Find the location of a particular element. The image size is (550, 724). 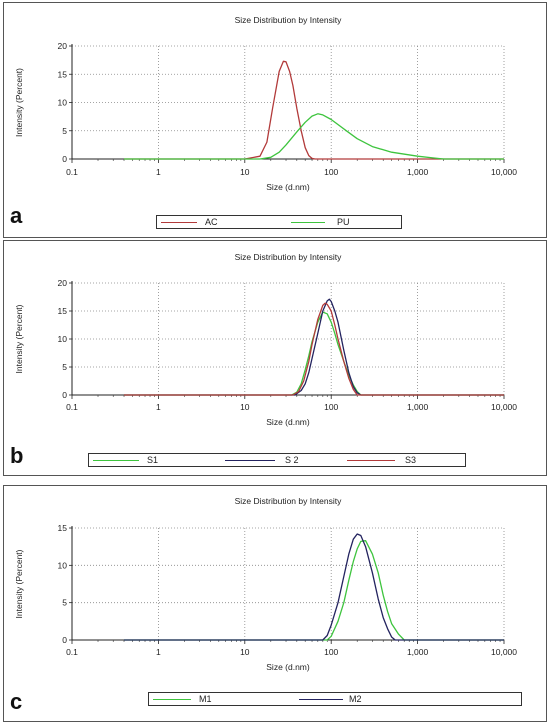

legend-label-a-2: PU is located at coordinates (343, 222).